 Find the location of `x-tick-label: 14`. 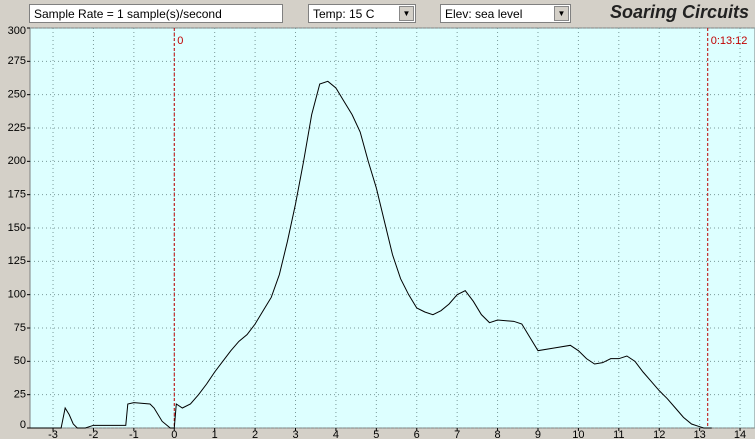

x-tick-label: 14 is located at coordinates (740, 434).